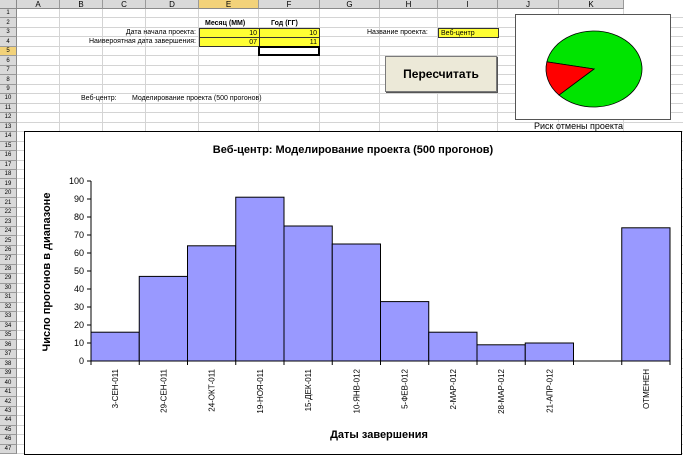 The width and height of the screenshot is (683, 455). What do you see at coordinates (160, 32) in the screenshot?
I see `start-date-label: Дата начала проекта:` at bounding box center [160, 32].